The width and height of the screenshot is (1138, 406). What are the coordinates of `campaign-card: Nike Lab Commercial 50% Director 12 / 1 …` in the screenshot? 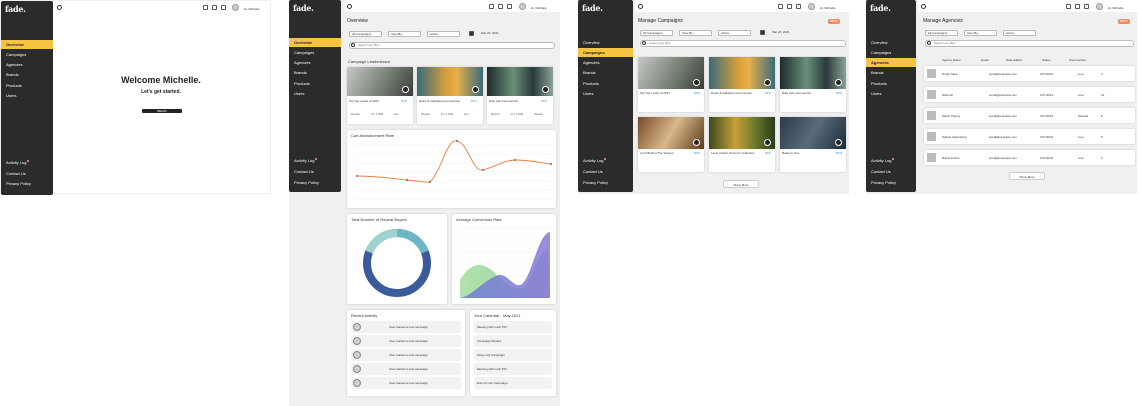 It's located at (520, 95).